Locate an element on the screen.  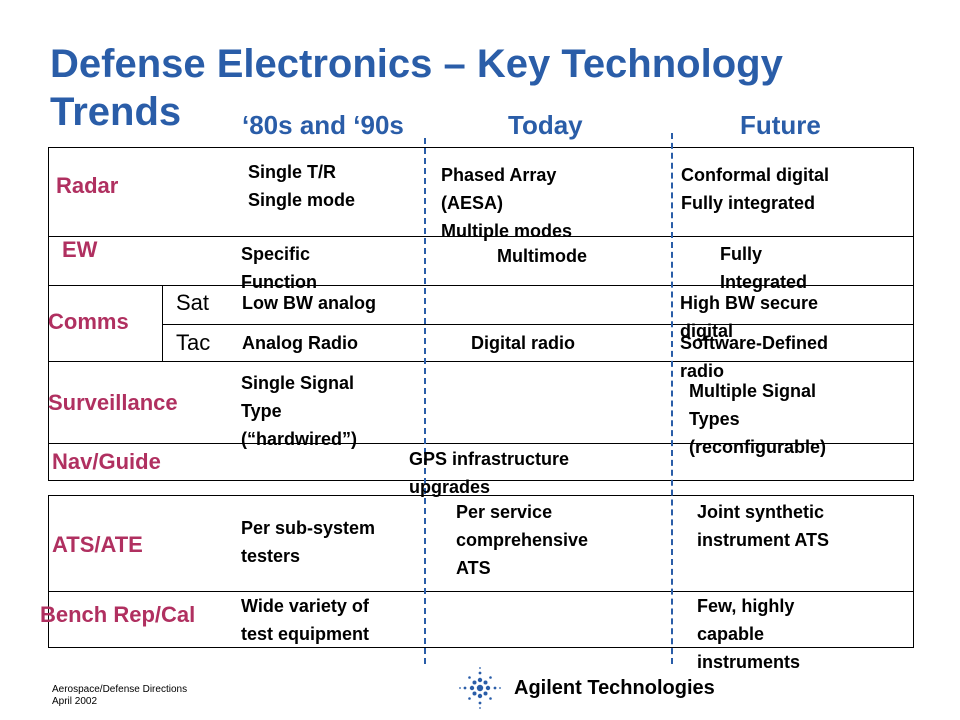
ew-future: Fully Integrated is located at coordinates (764, 268).